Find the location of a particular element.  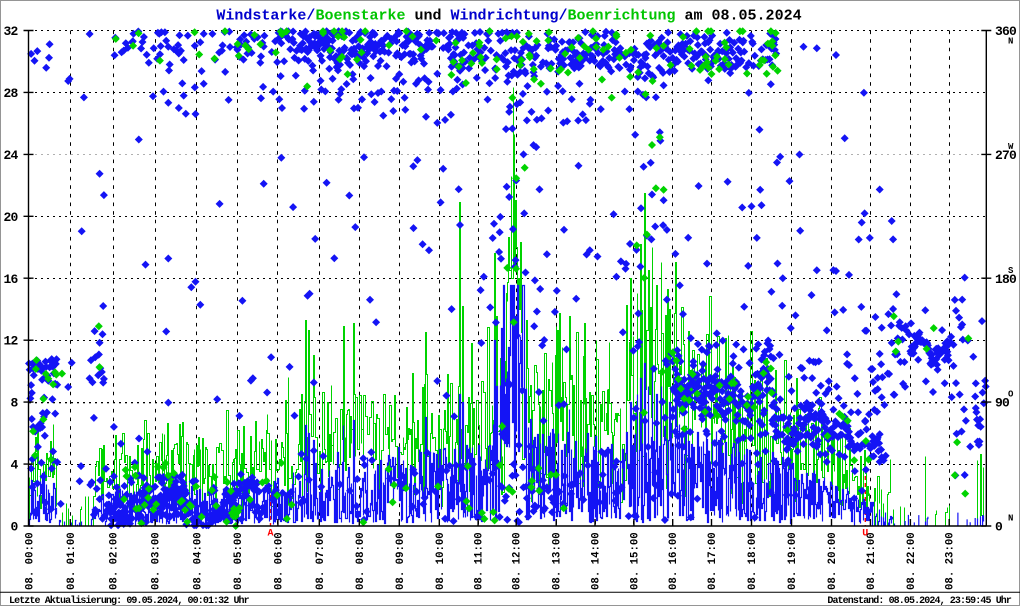

svg-text: U is located at coordinates (865, 534).